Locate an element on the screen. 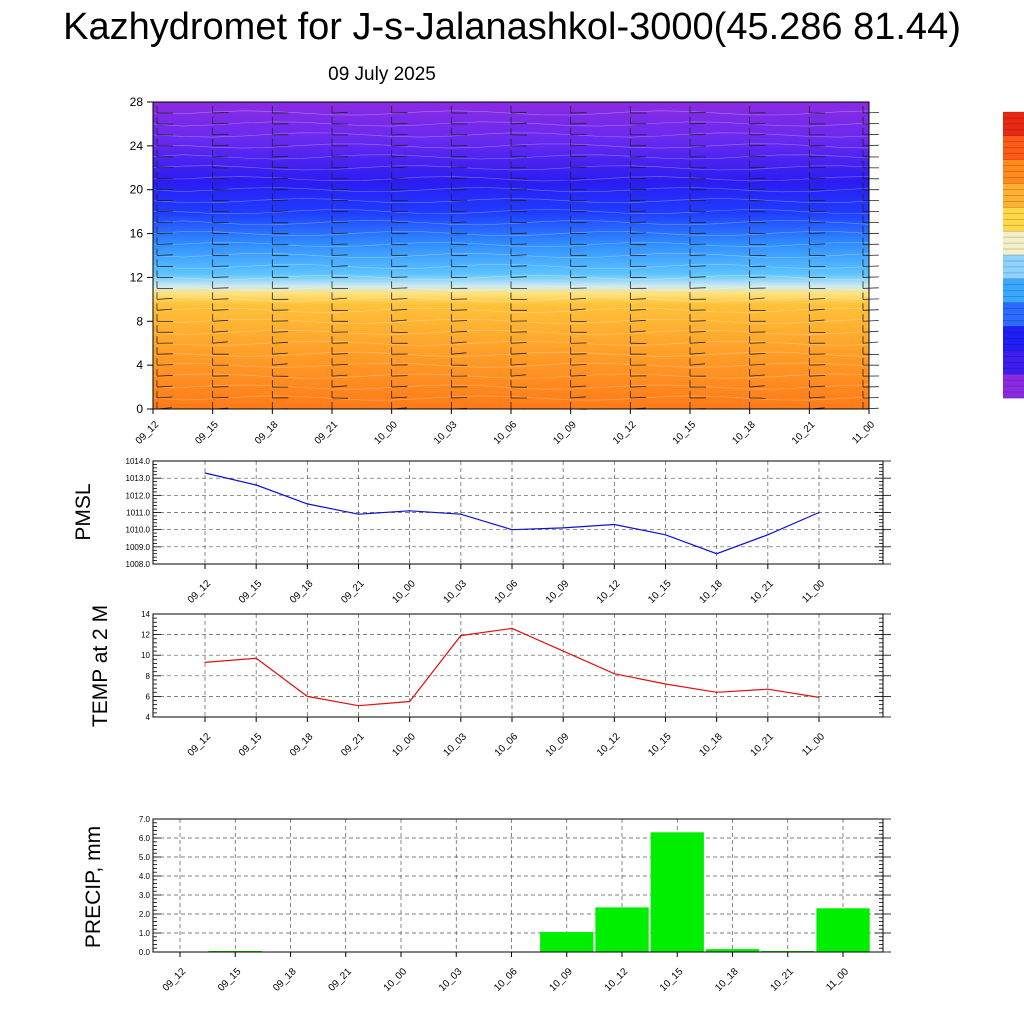 This screenshot has height=1024, width=1024. y-tick-label: 6.0 is located at coordinates (145, 838).